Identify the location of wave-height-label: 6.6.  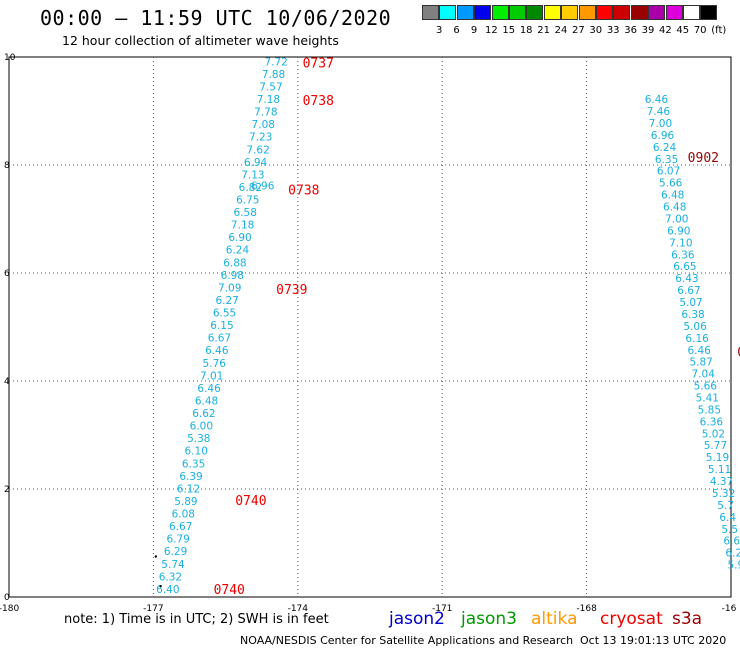
(731, 542).